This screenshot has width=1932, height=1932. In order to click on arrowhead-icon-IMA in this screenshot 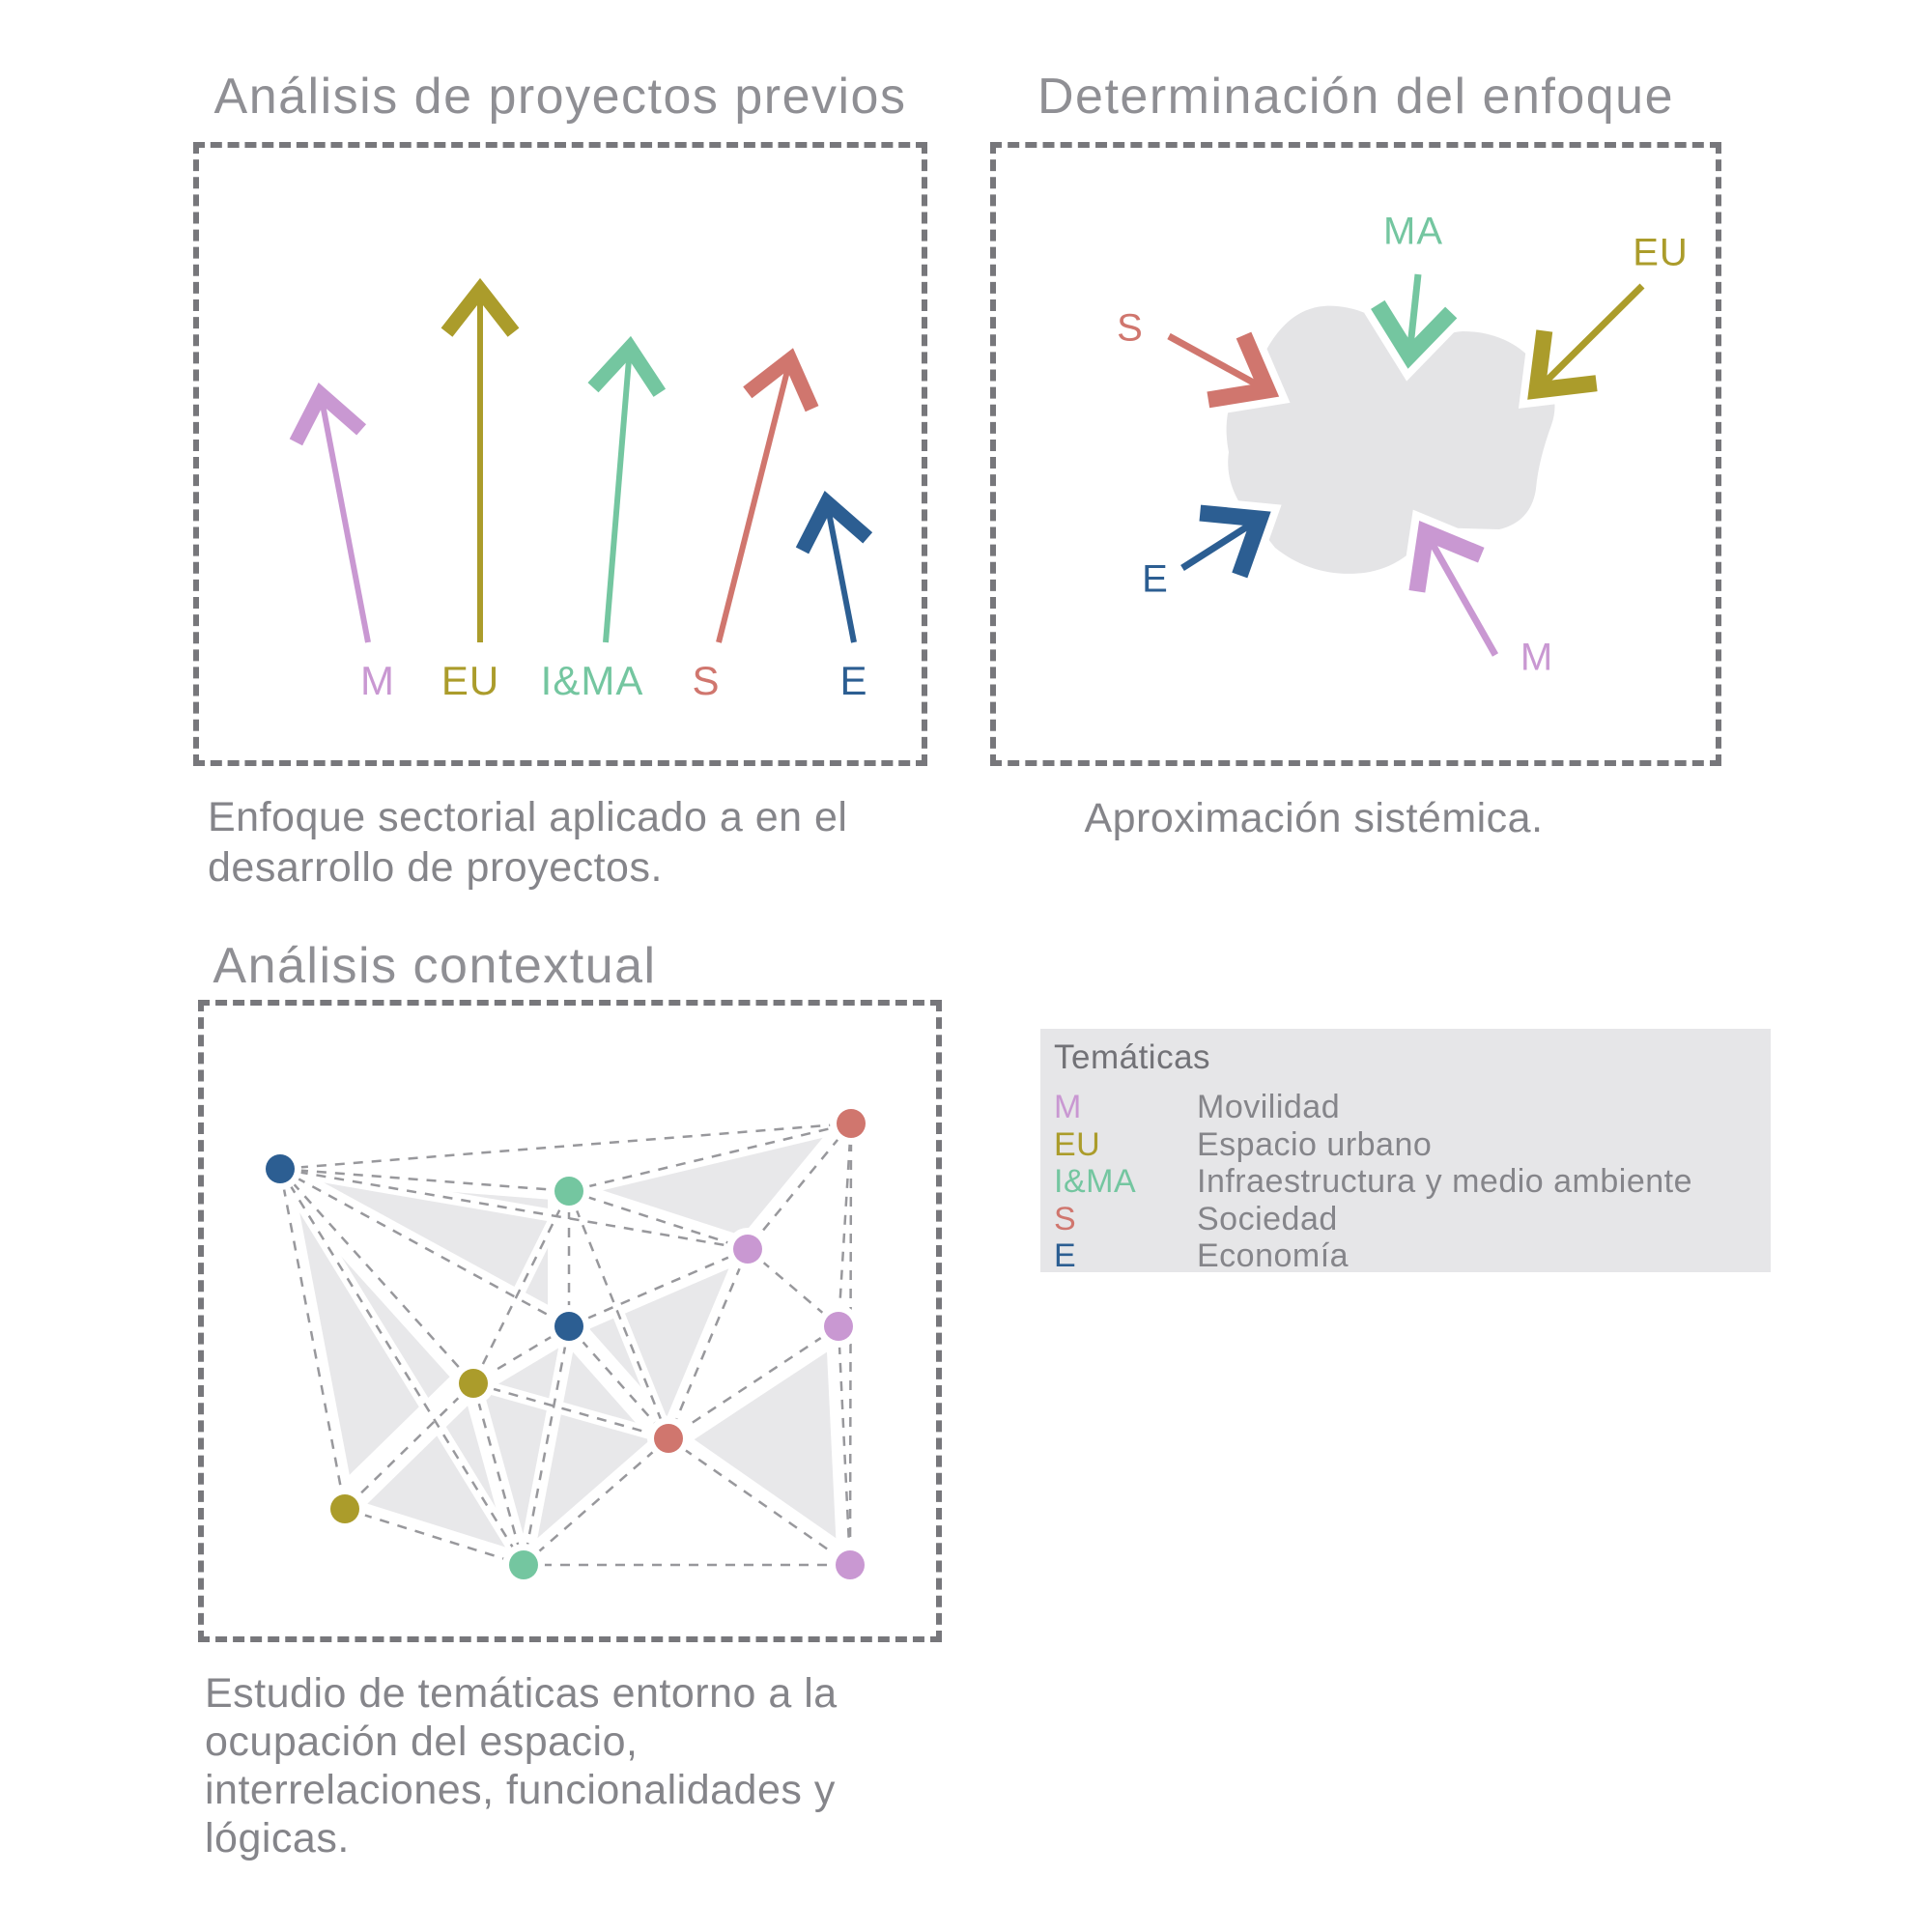, I will do `click(627, 366)`.